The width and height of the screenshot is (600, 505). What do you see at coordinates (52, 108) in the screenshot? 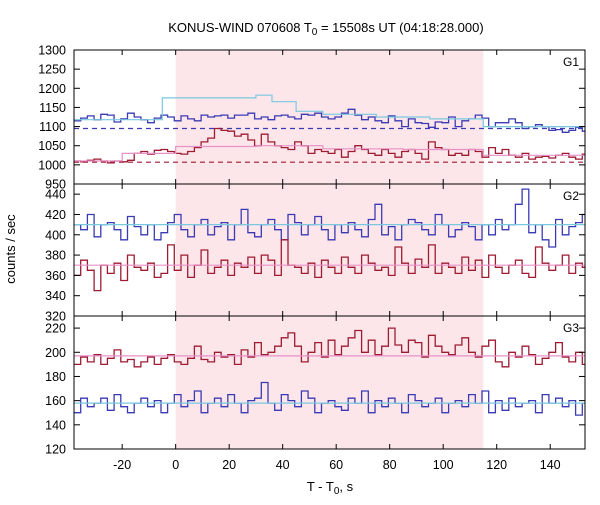
I see `y-tick-label: 1150` at bounding box center [52, 108].